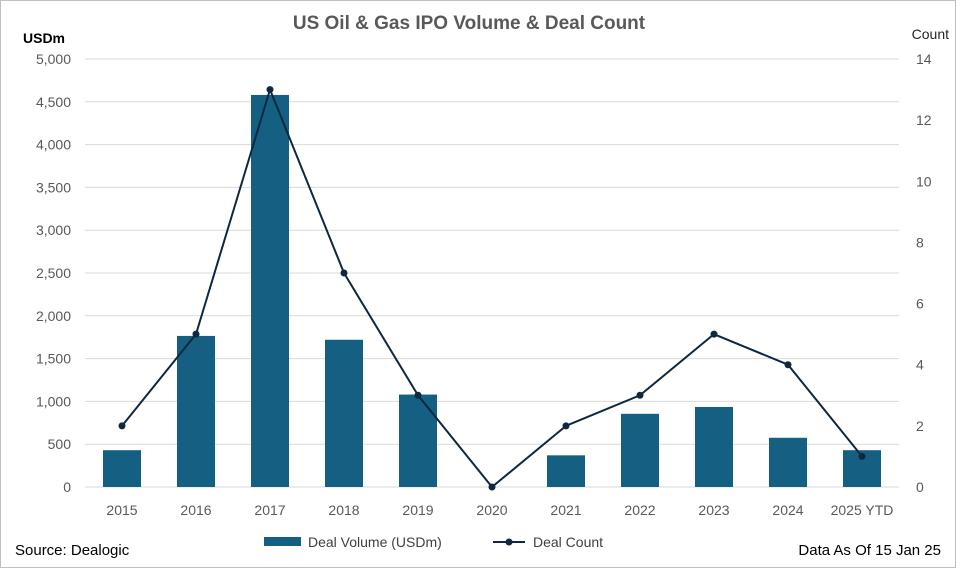 Image resolution: width=956 pixels, height=568 pixels. What do you see at coordinates (787, 510) in the screenshot?
I see `x-tick-label: 2024` at bounding box center [787, 510].